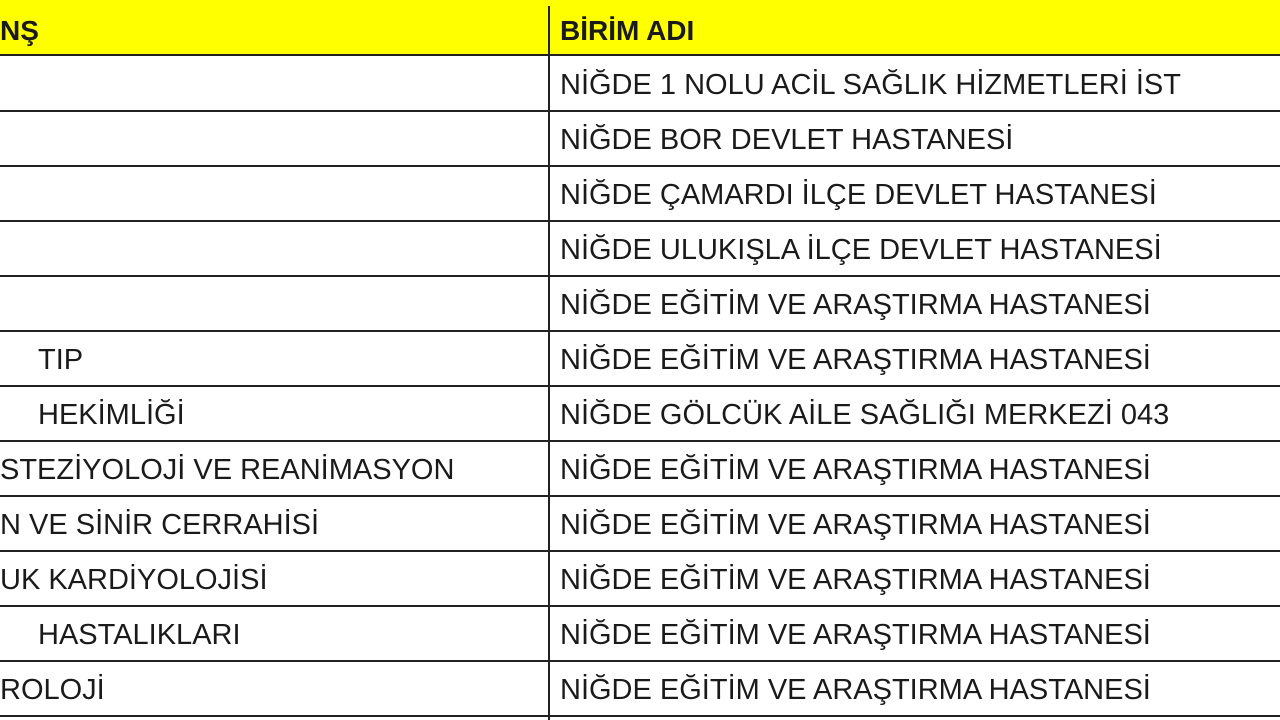 The image size is (1280, 720). I want to click on header-birim-adi: BİRİM ADI, so click(627, 30).